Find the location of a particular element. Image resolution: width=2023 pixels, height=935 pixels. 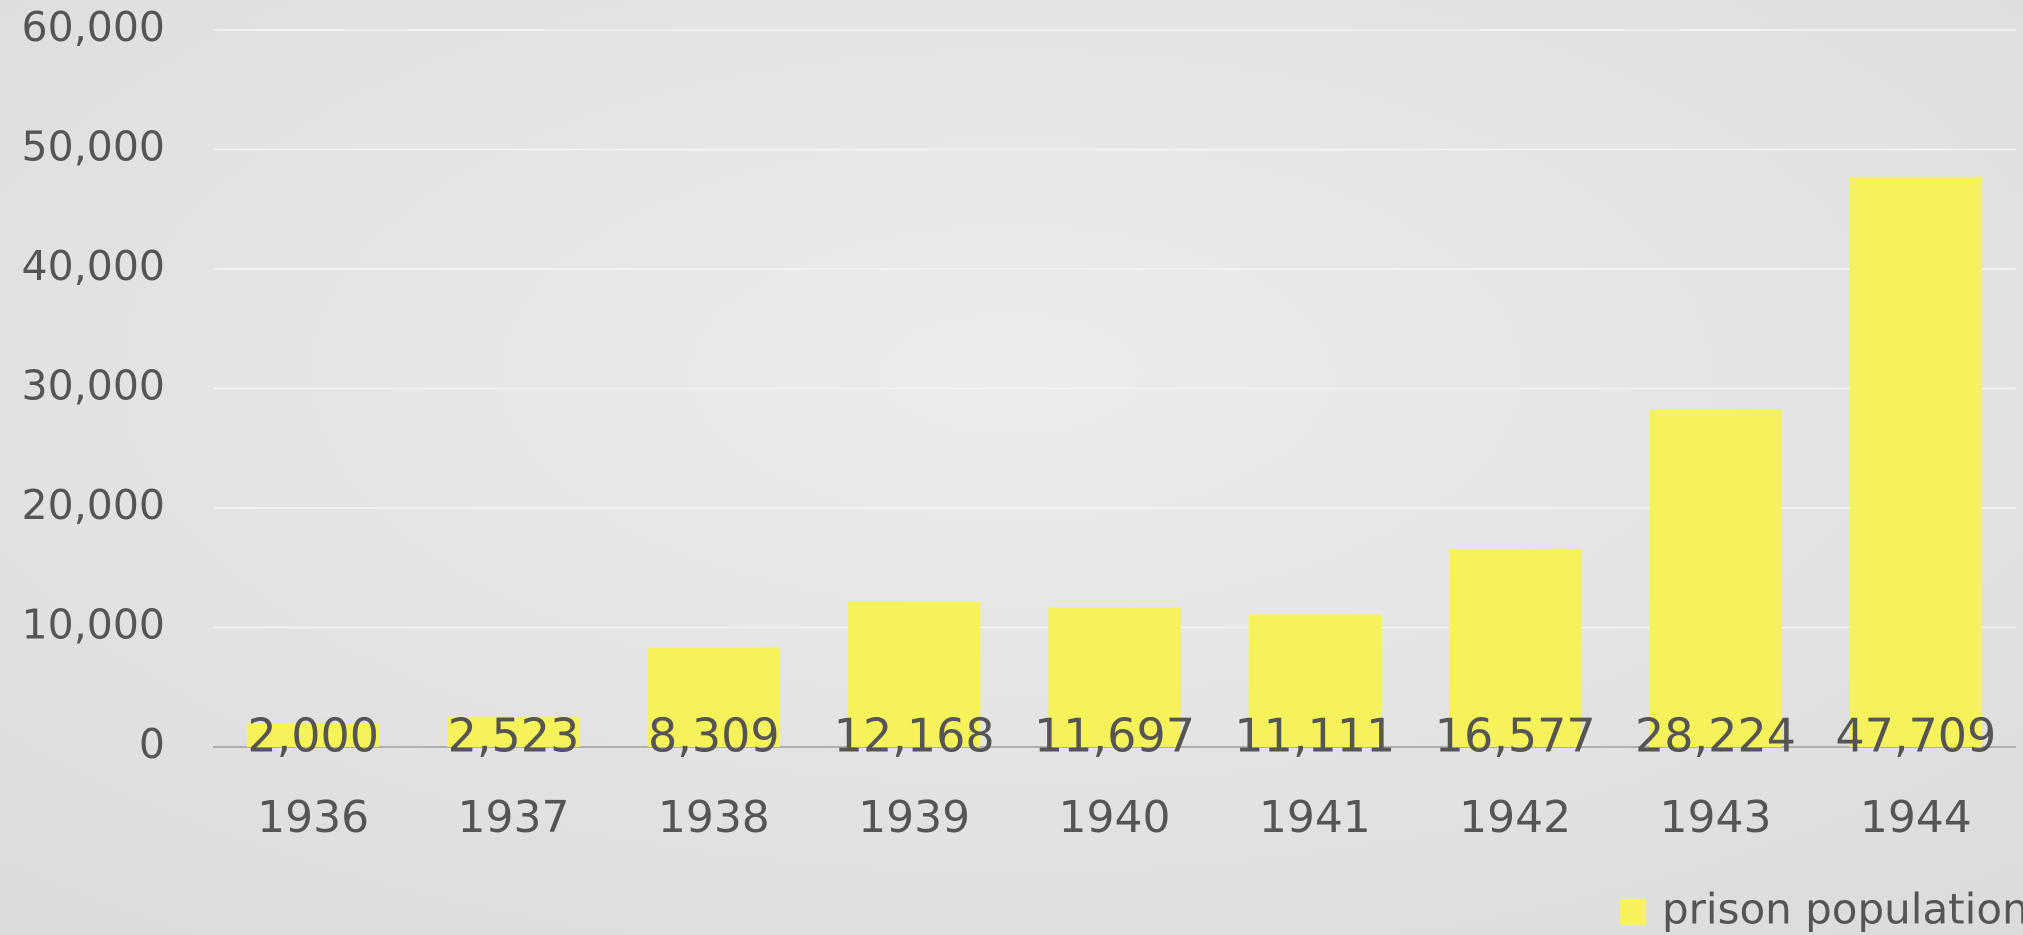

data-label: 2,523 is located at coordinates (514, 736).